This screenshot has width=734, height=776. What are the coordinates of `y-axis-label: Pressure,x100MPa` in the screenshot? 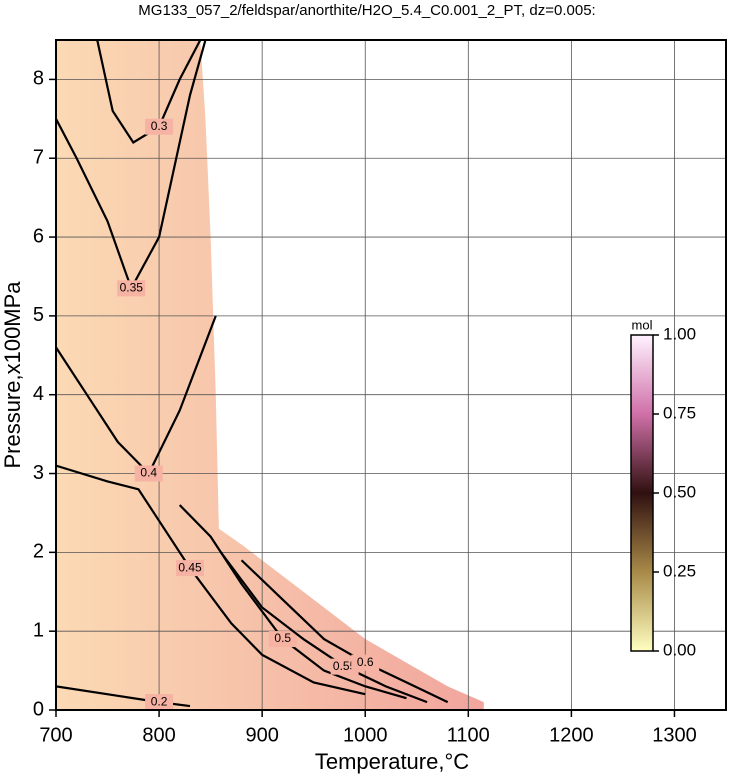 It's located at (12, 375).